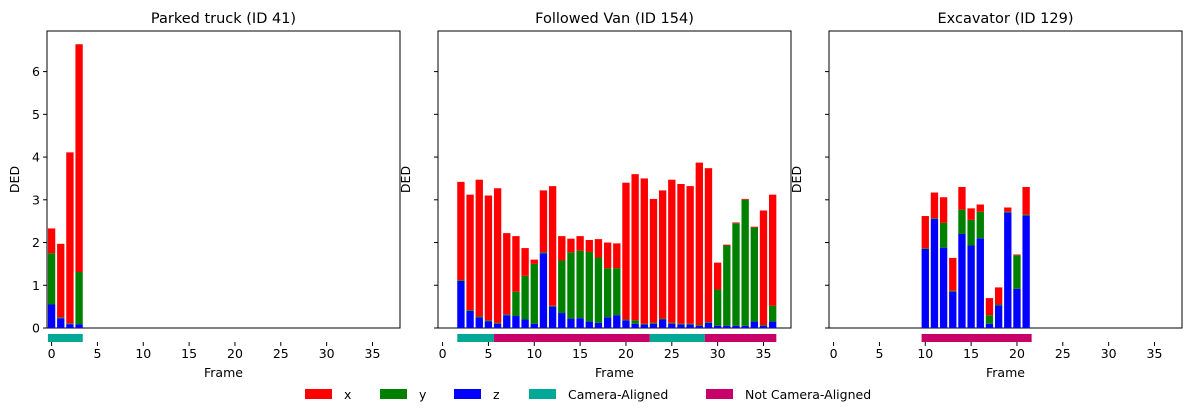 This screenshot has height=418, width=1189. I want to click on legend-item-y: y, so click(403, 394).